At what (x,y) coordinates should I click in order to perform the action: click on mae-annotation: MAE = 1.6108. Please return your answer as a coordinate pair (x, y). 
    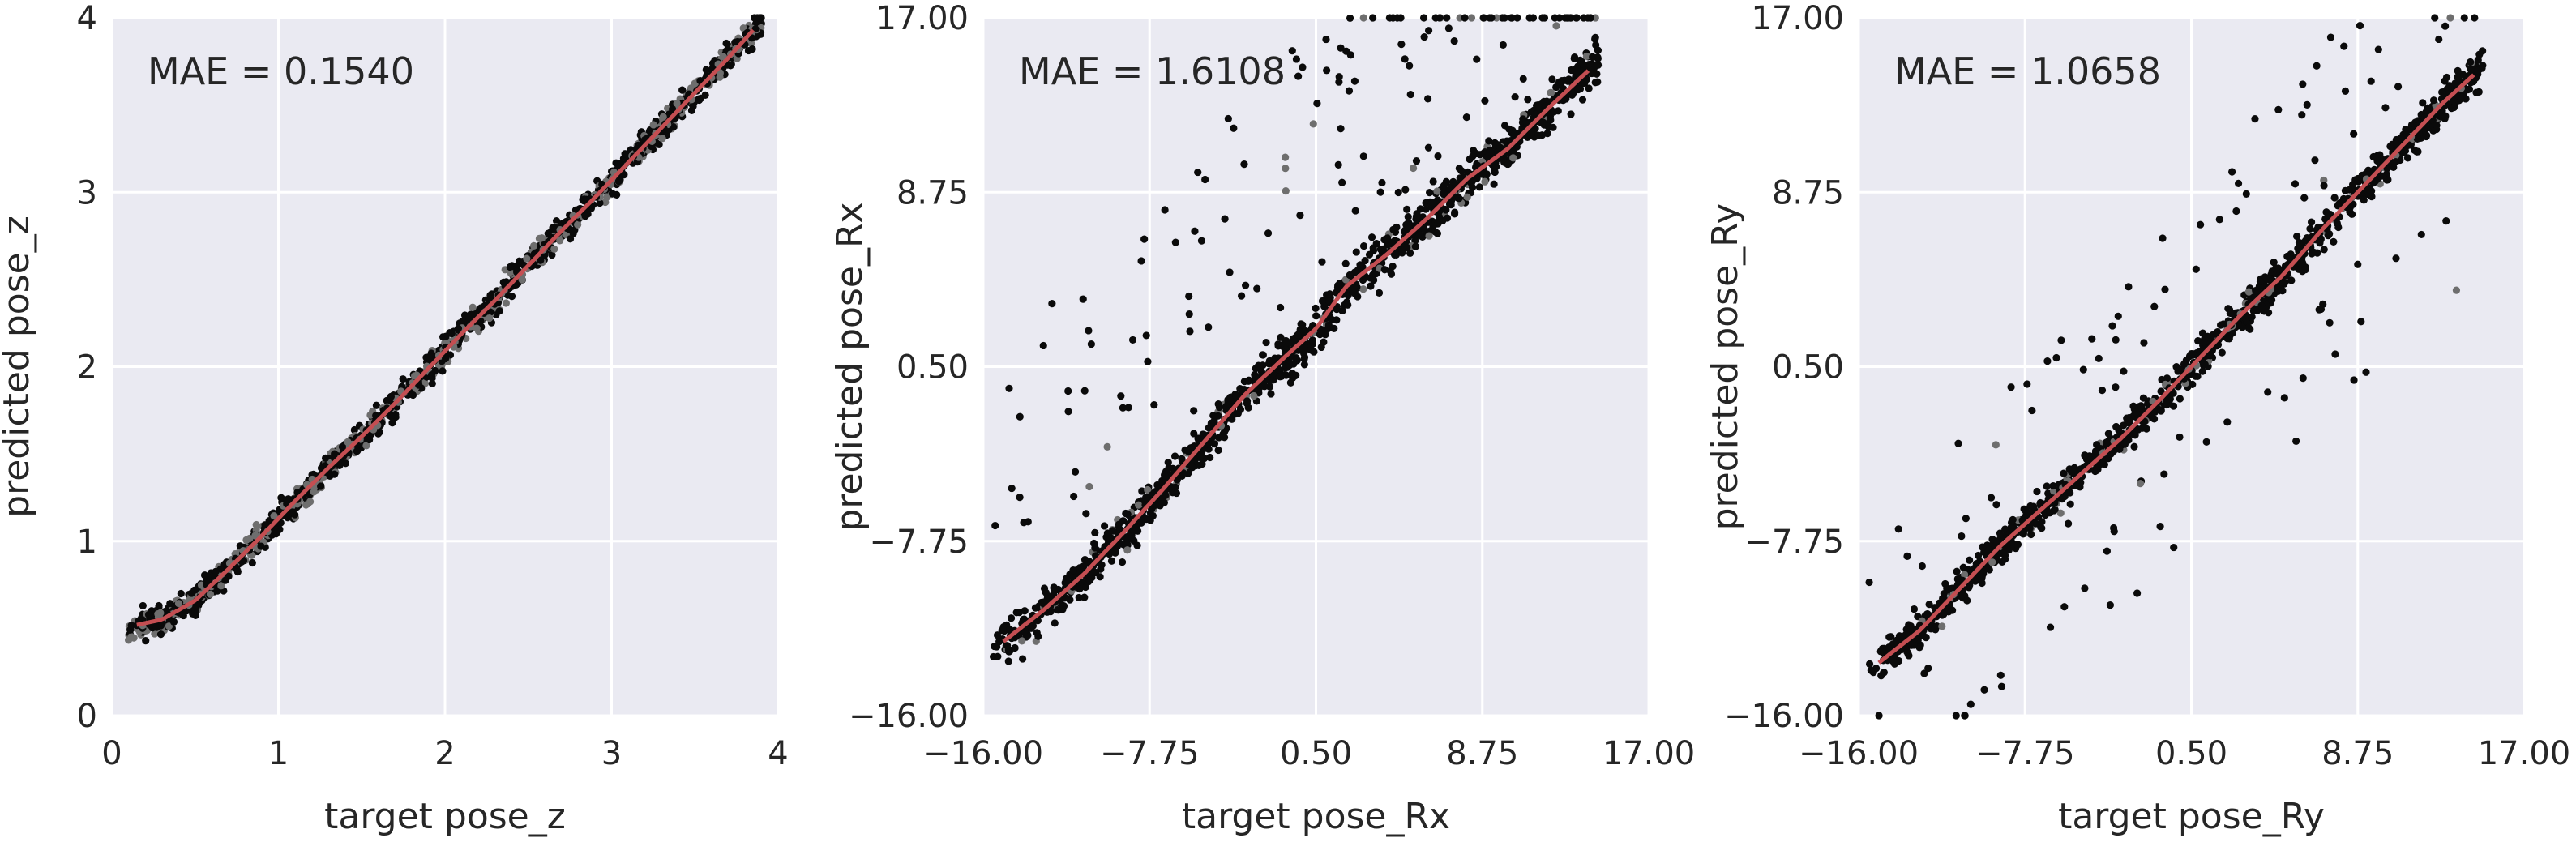
    Looking at the image, I should click on (1152, 71).